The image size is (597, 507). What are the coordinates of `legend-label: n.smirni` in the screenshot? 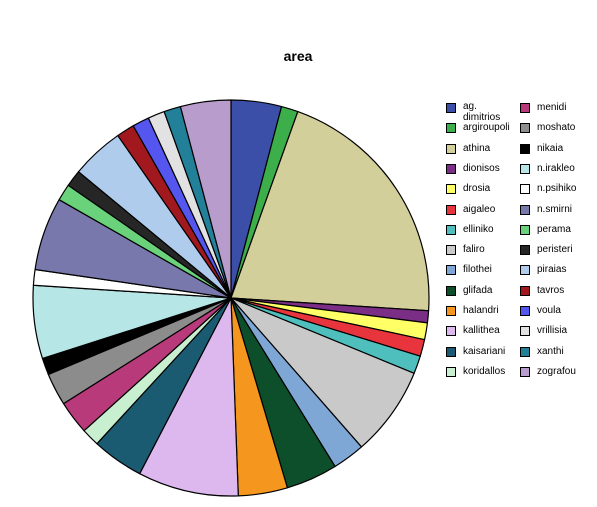 It's located at (554, 209).